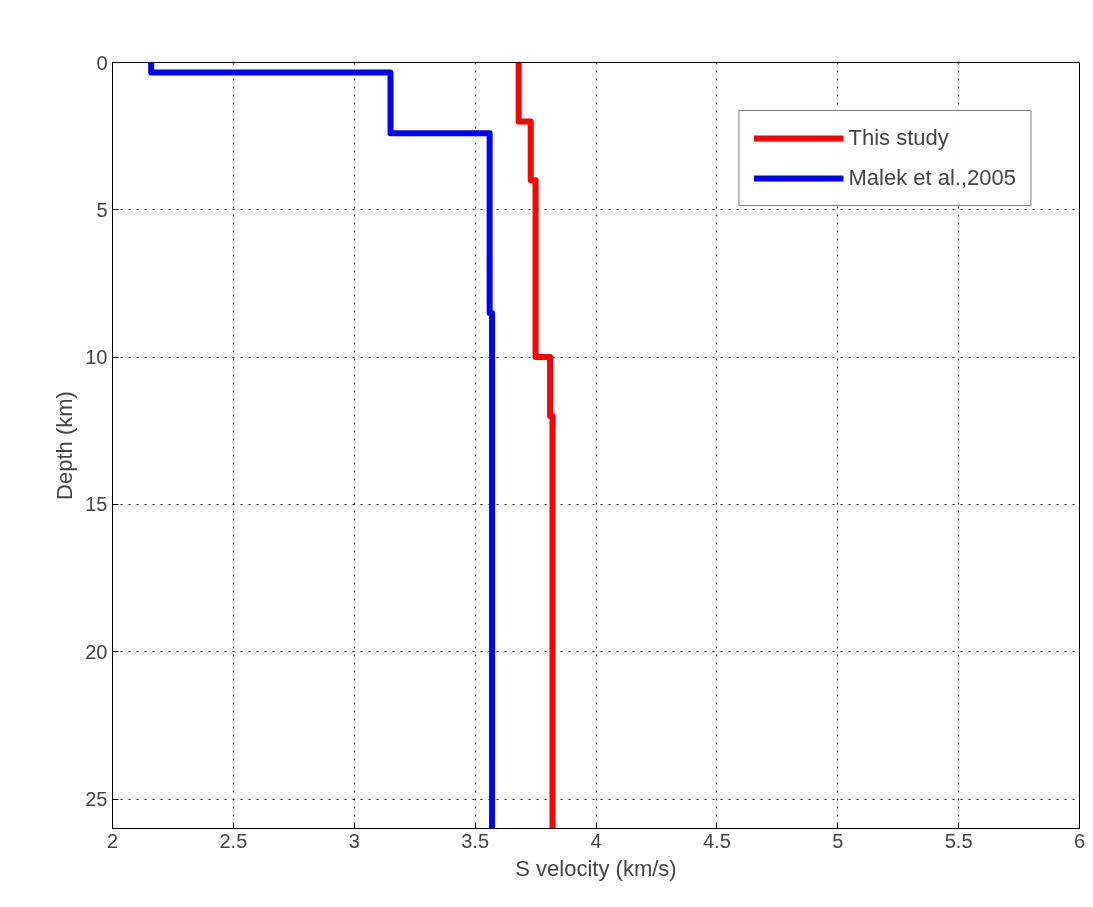  Describe the element at coordinates (233, 840) in the screenshot. I see `x-tick-label: 2.5` at that location.